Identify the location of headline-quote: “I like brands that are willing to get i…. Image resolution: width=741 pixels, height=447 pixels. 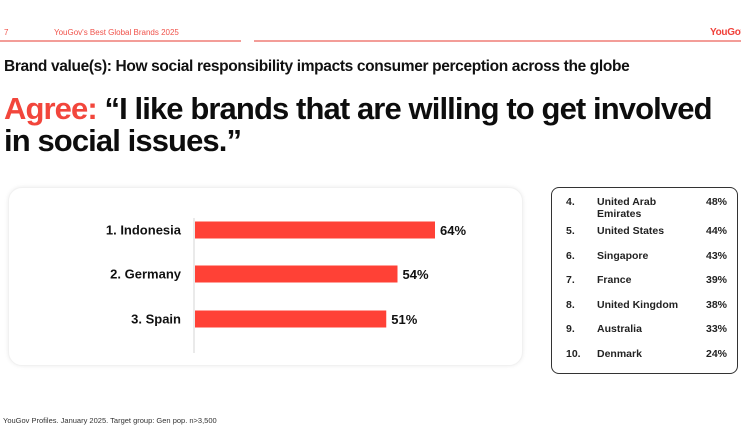
(358, 124).